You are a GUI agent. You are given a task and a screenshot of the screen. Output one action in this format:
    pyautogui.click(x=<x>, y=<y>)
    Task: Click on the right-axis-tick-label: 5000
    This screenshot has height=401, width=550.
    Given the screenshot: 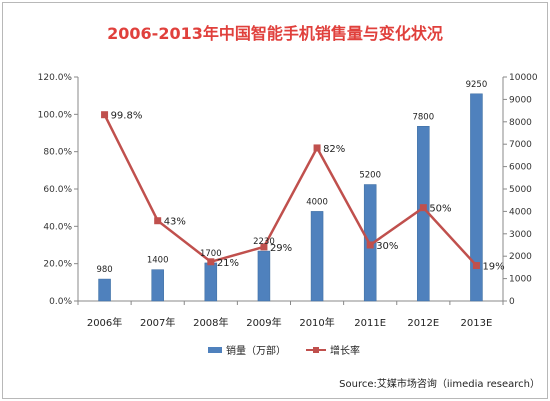 What is the action you would take?
    pyautogui.click(x=520, y=190)
    